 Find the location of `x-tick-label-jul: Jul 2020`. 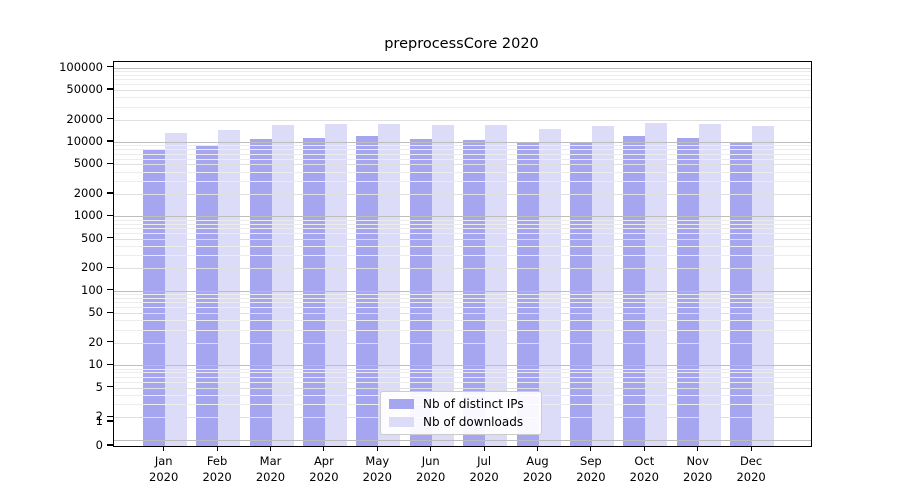

x-tick-label-jul: Jul 2020 is located at coordinates (484, 469).